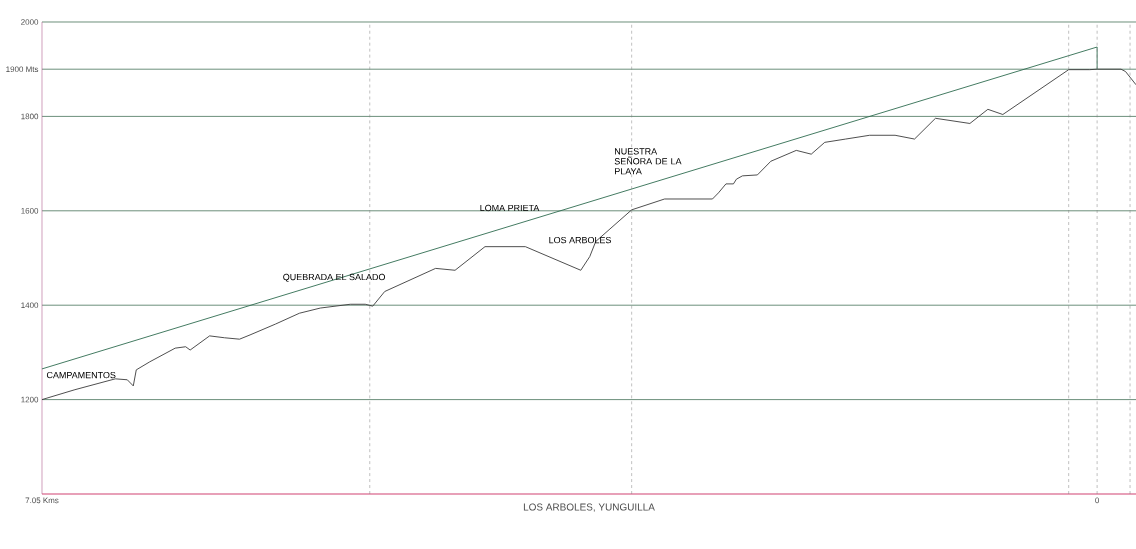 The width and height of the screenshot is (1136, 549). What do you see at coordinates (580, 240) in the screenshot?
I see `annotation: LOS ARBOLES` at bounding box center [580, 240].